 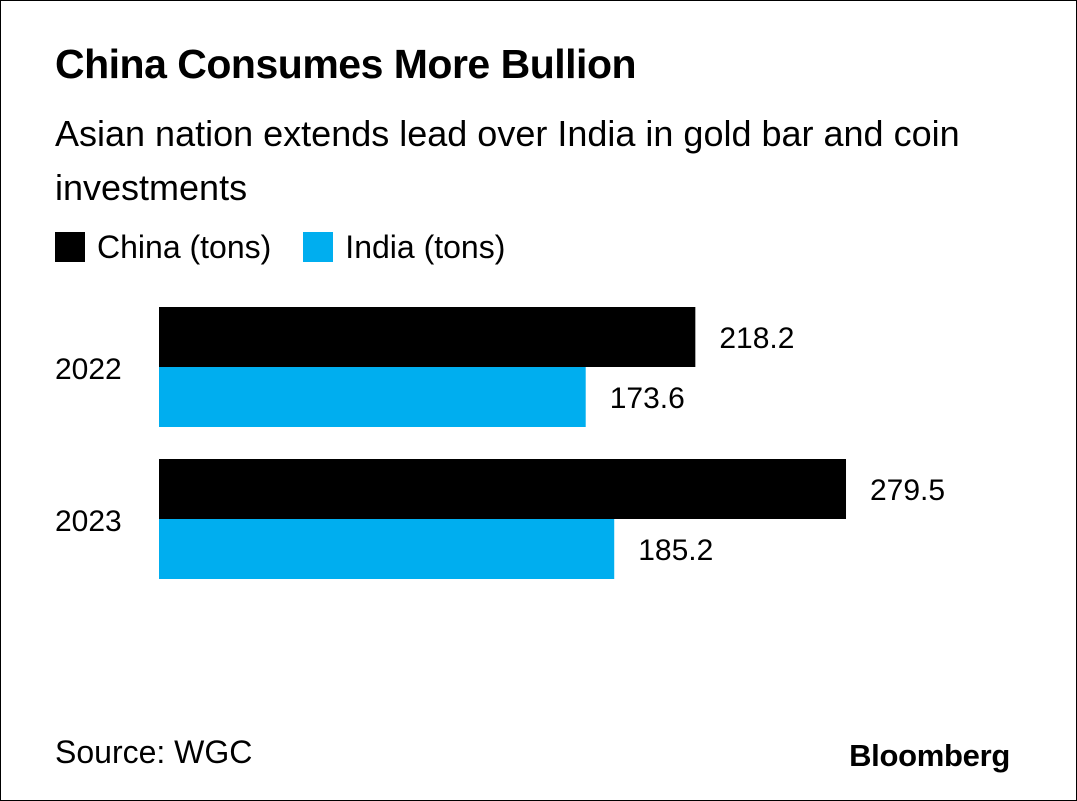 I want to click on legend-swatch-india, so click(x=318, y=247).